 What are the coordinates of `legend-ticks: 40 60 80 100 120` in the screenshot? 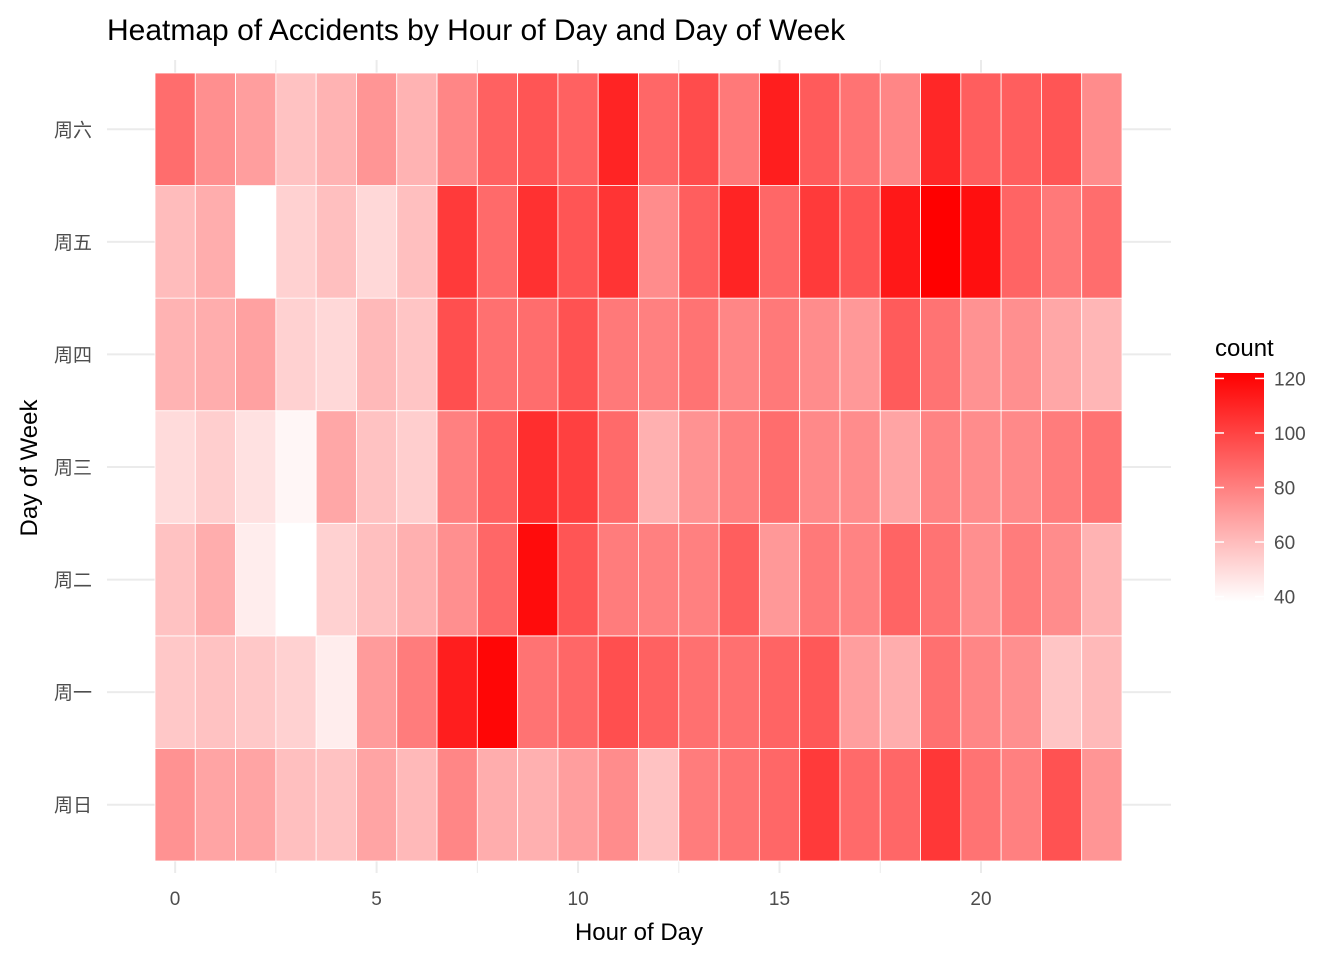 It's located at (1260, 489).